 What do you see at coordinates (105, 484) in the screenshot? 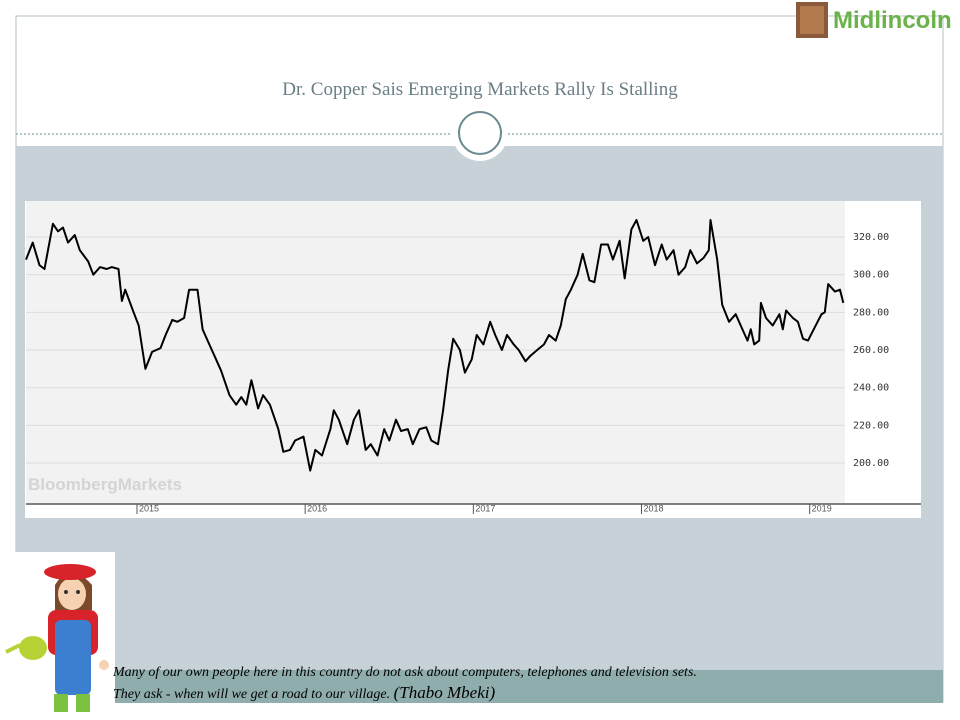
I see `watermark: BloombergMarkets` at bounding box center [105, 484].